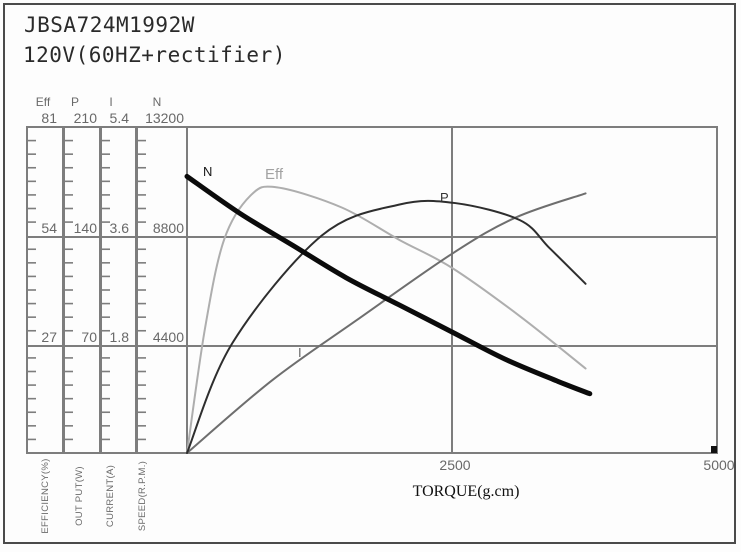 The width and height of the screenshot is (741, 552). What do you see at coordinates (444, 197) in the screenshot?
I see `curve-label-power: P` at bounding box center [444, 197].